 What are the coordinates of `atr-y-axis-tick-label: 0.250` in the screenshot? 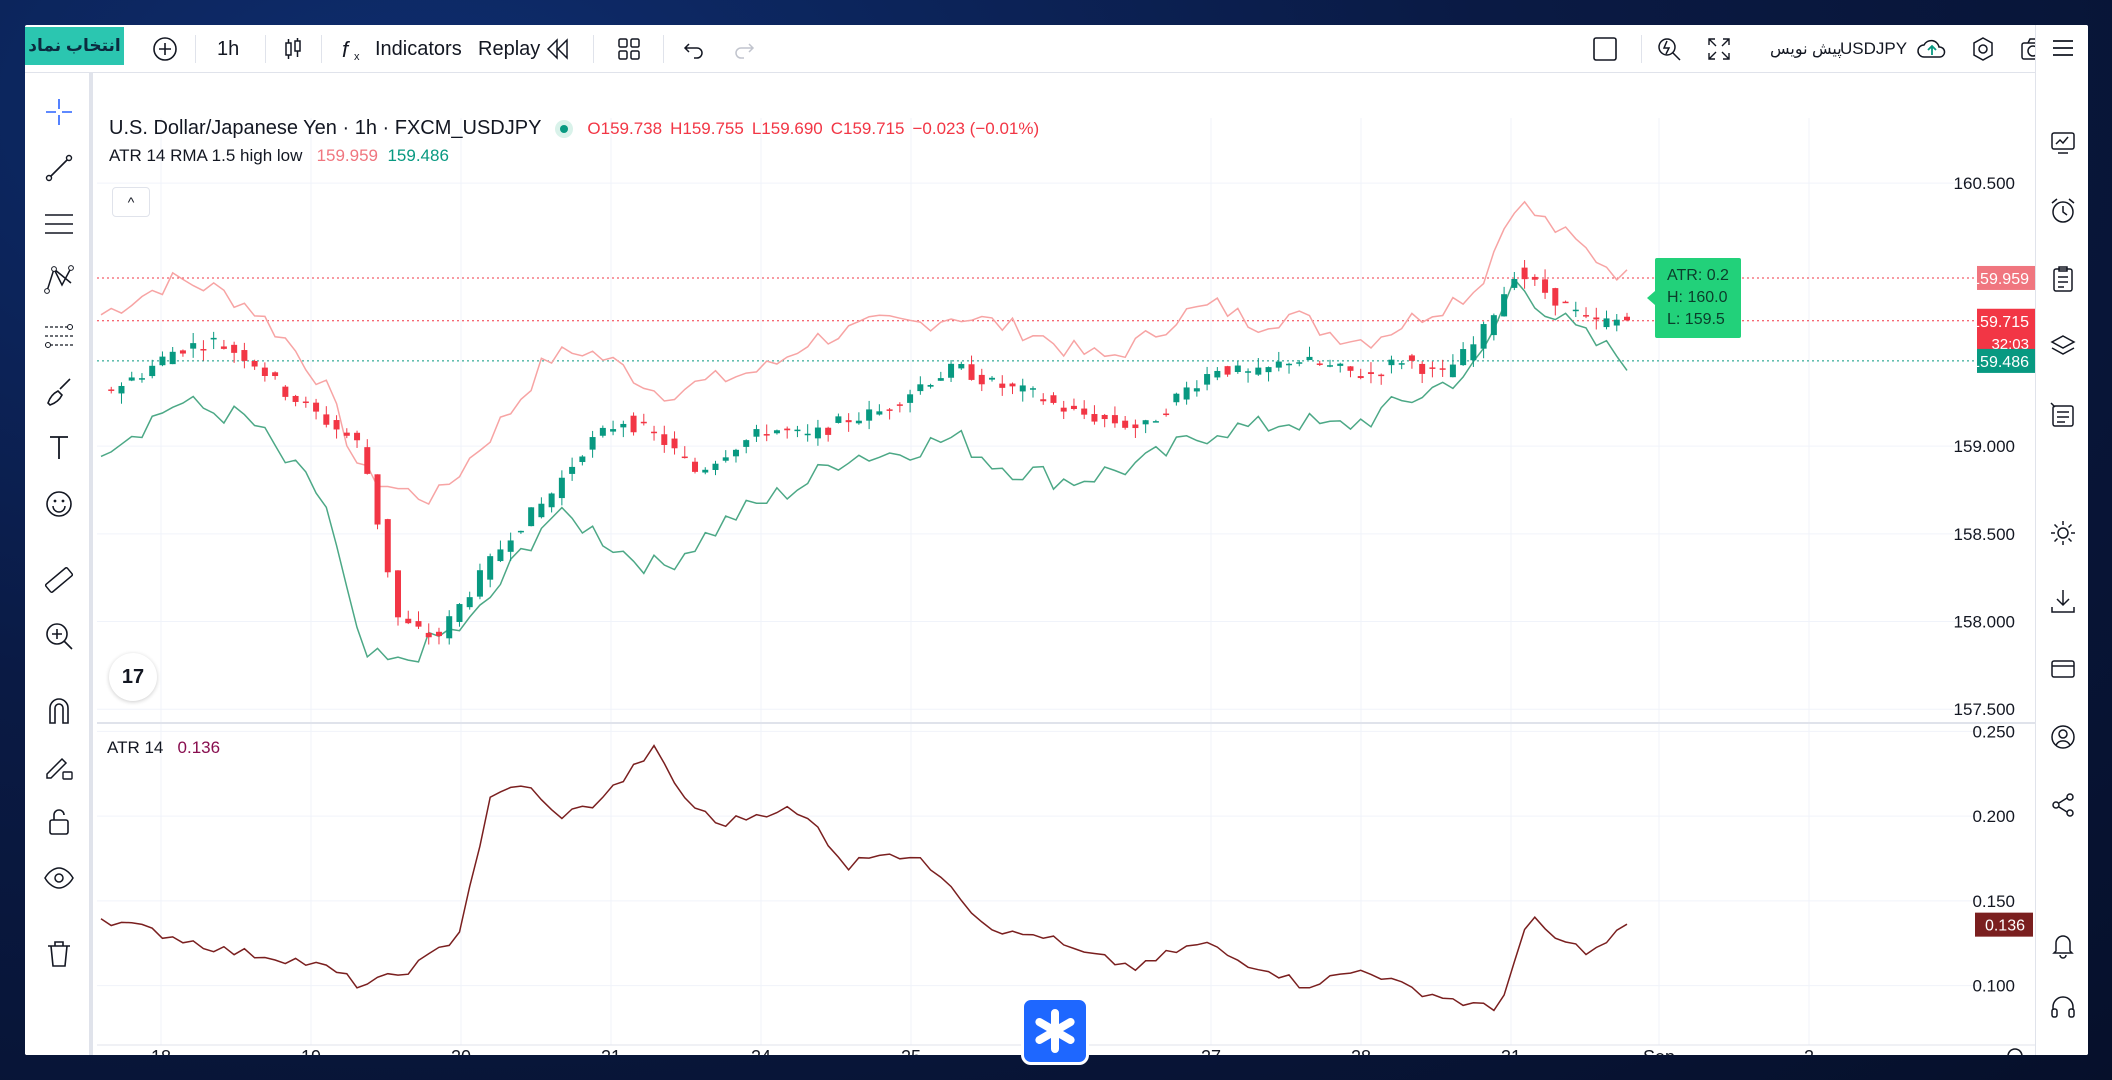 It's located at (1993, 731).